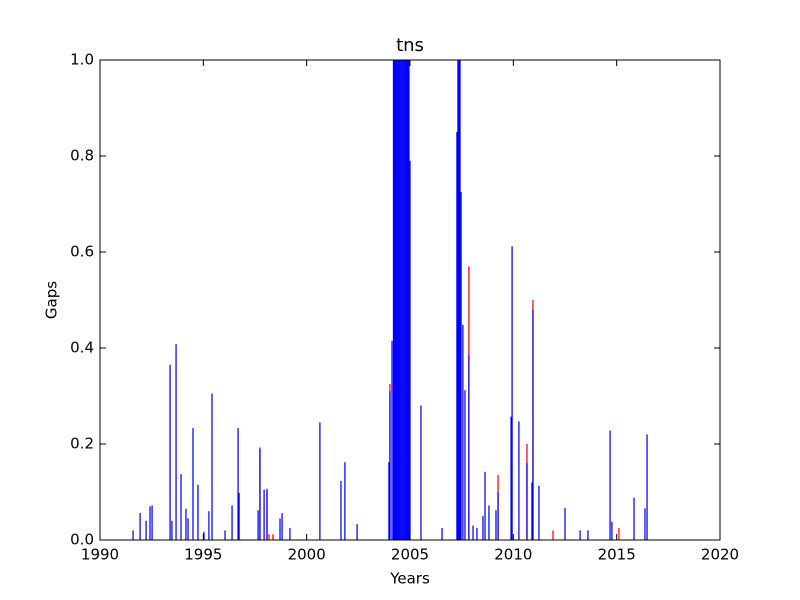  What do you see at coordinates (82, 540) in the screenshot?
I see `y-tick-label: 0.0` at bounding box center [82, 540].